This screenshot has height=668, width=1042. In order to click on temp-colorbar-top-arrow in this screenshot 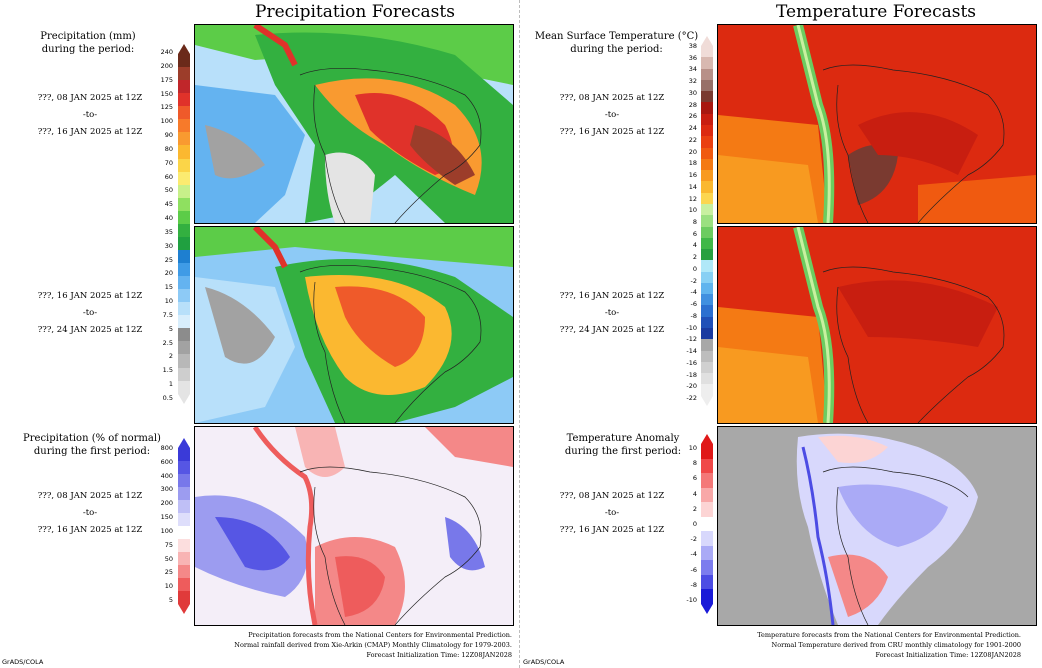, I will do `click(707, 41)`.